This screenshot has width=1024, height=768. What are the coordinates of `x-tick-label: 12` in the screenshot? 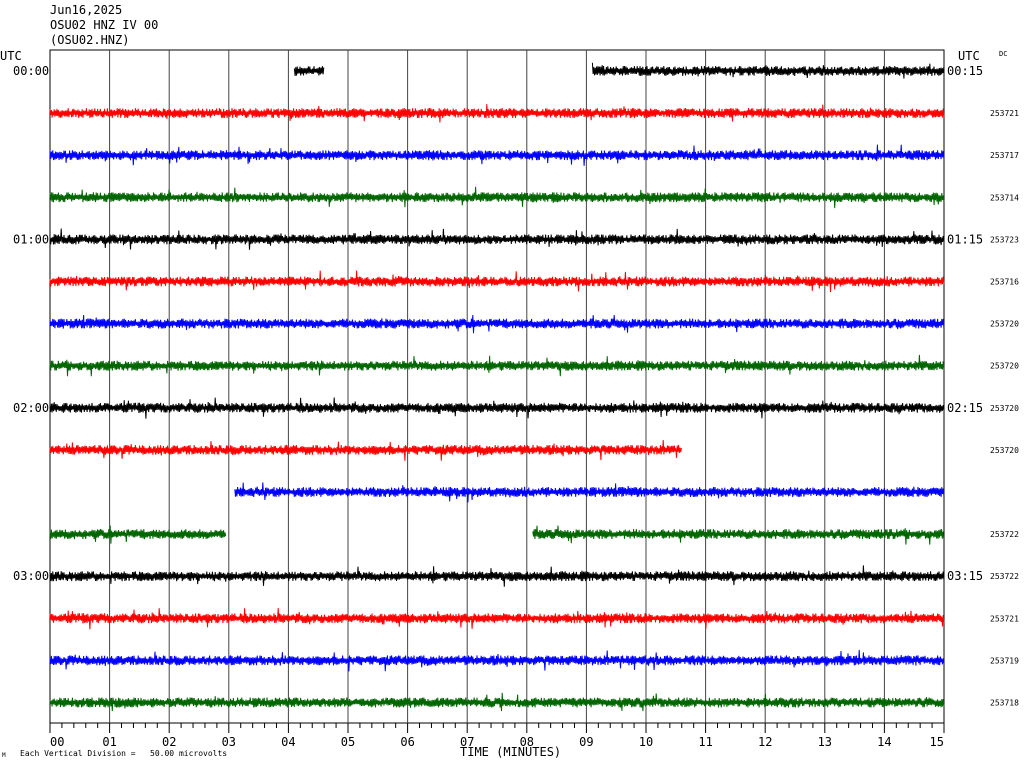 It's located at (765, 742).